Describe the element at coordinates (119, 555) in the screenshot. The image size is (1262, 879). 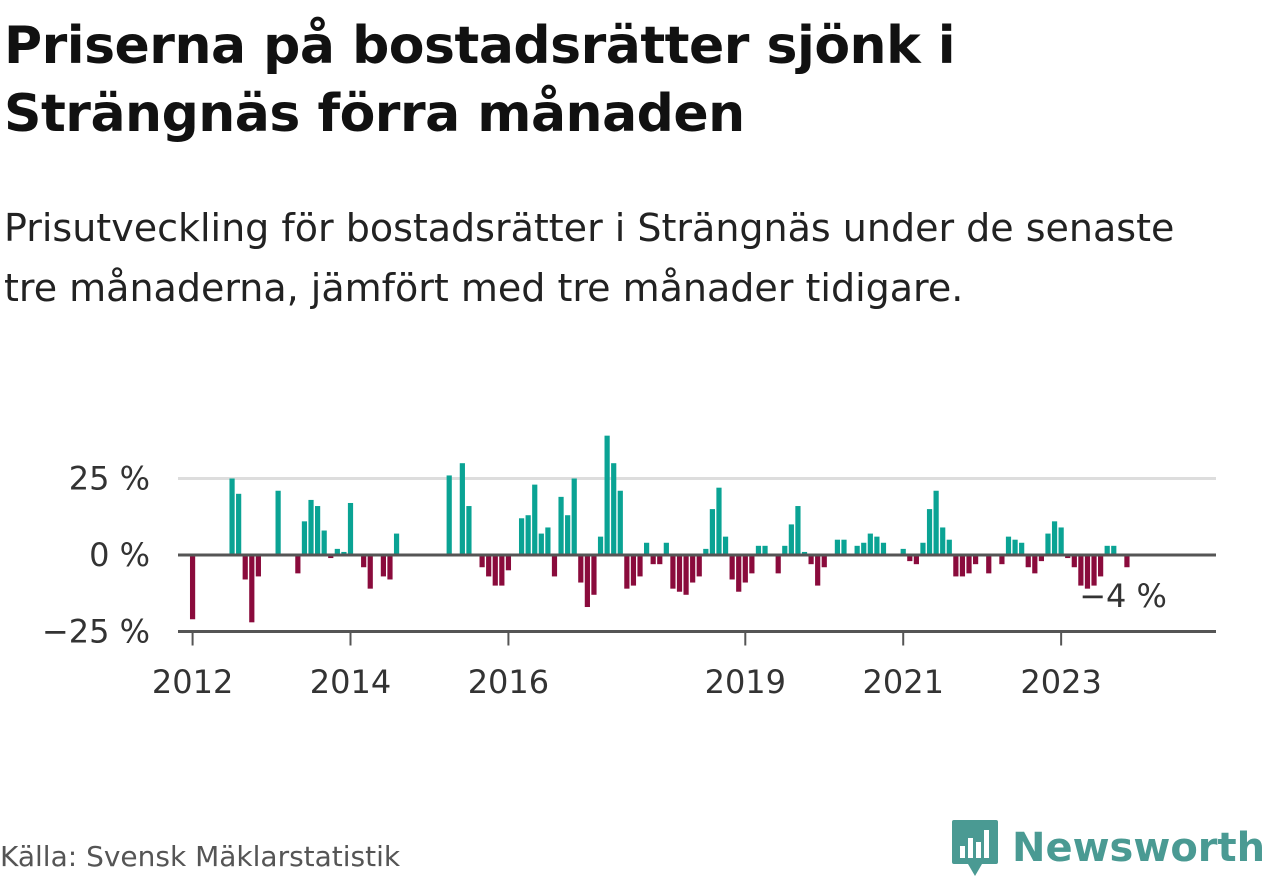
I see `y-tick-label: 0 %` at that location.